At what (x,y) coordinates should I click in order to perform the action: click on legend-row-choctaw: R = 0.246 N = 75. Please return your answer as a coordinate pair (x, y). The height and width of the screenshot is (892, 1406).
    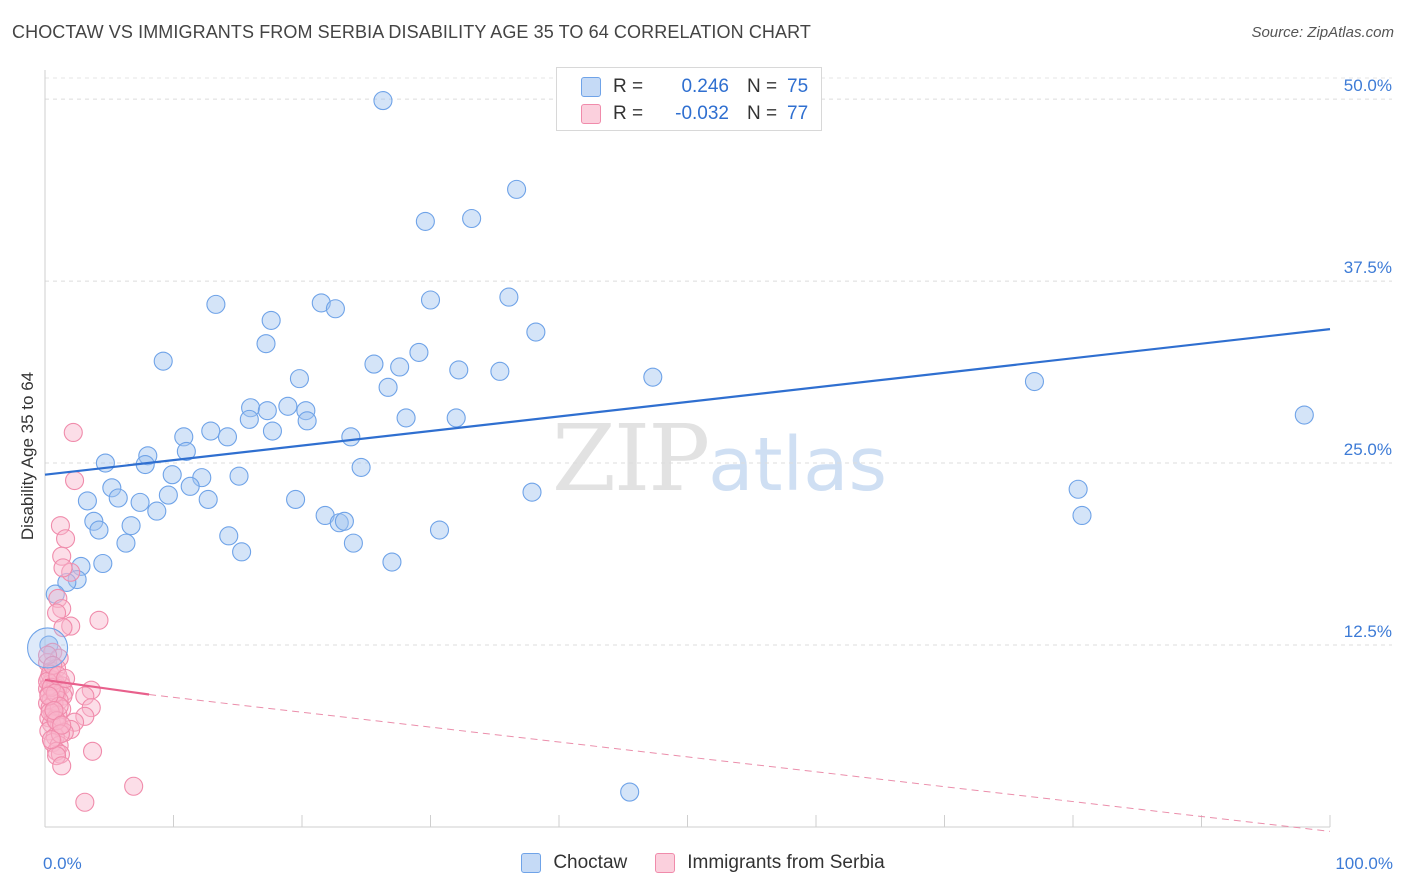
    Looking at the image, I should click on (694, 87).